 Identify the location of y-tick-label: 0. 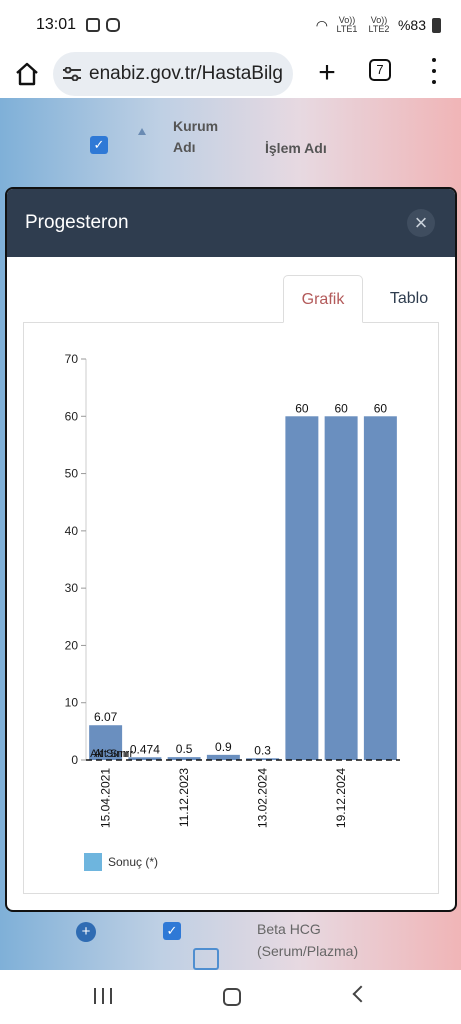
(74, 760).